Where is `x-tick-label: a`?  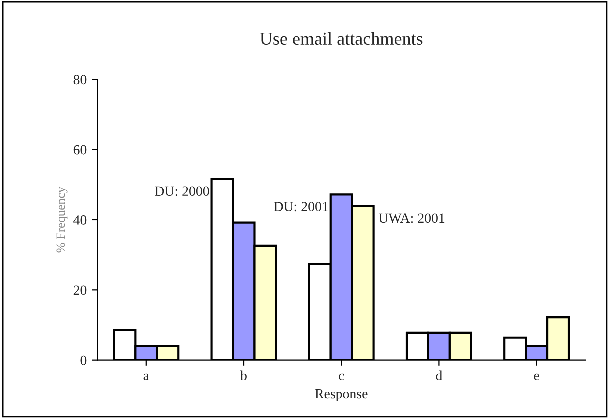 x-tick-label: a is located at coordinates (147, 377).